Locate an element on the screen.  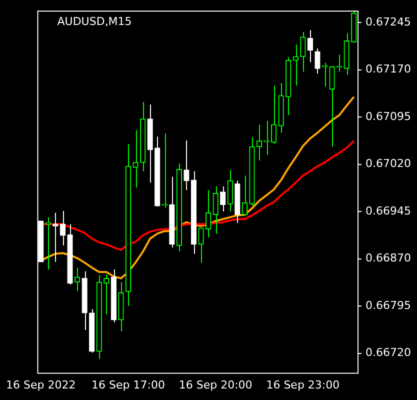
y-tick-label: 0.66870 is located at coordinates (389, 258).